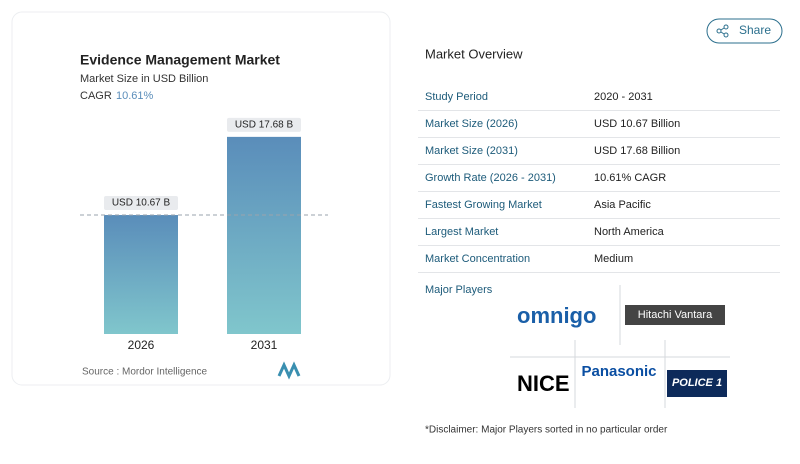 Image resolution: width=800 pixels, height=464 pixels. What do you see at coordinates (620, 346) in the screenshot?
I see `logo-grid` at bounding box center [620, 346].